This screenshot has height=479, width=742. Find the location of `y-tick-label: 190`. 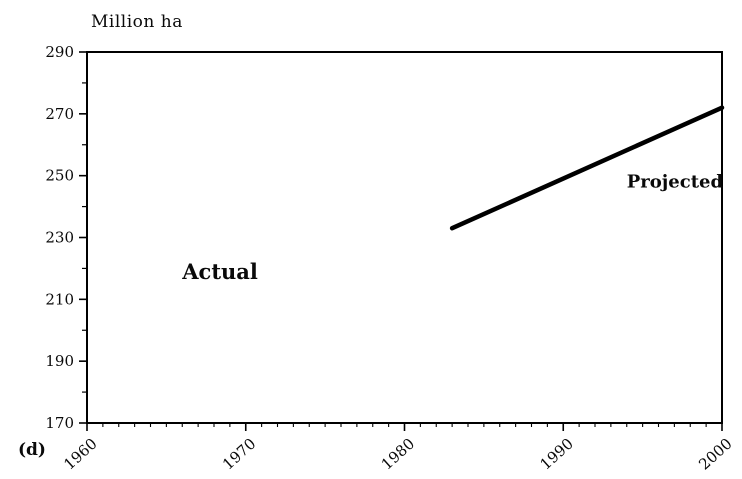

y-tick-label: 190 is located at coordinates (59, 361).